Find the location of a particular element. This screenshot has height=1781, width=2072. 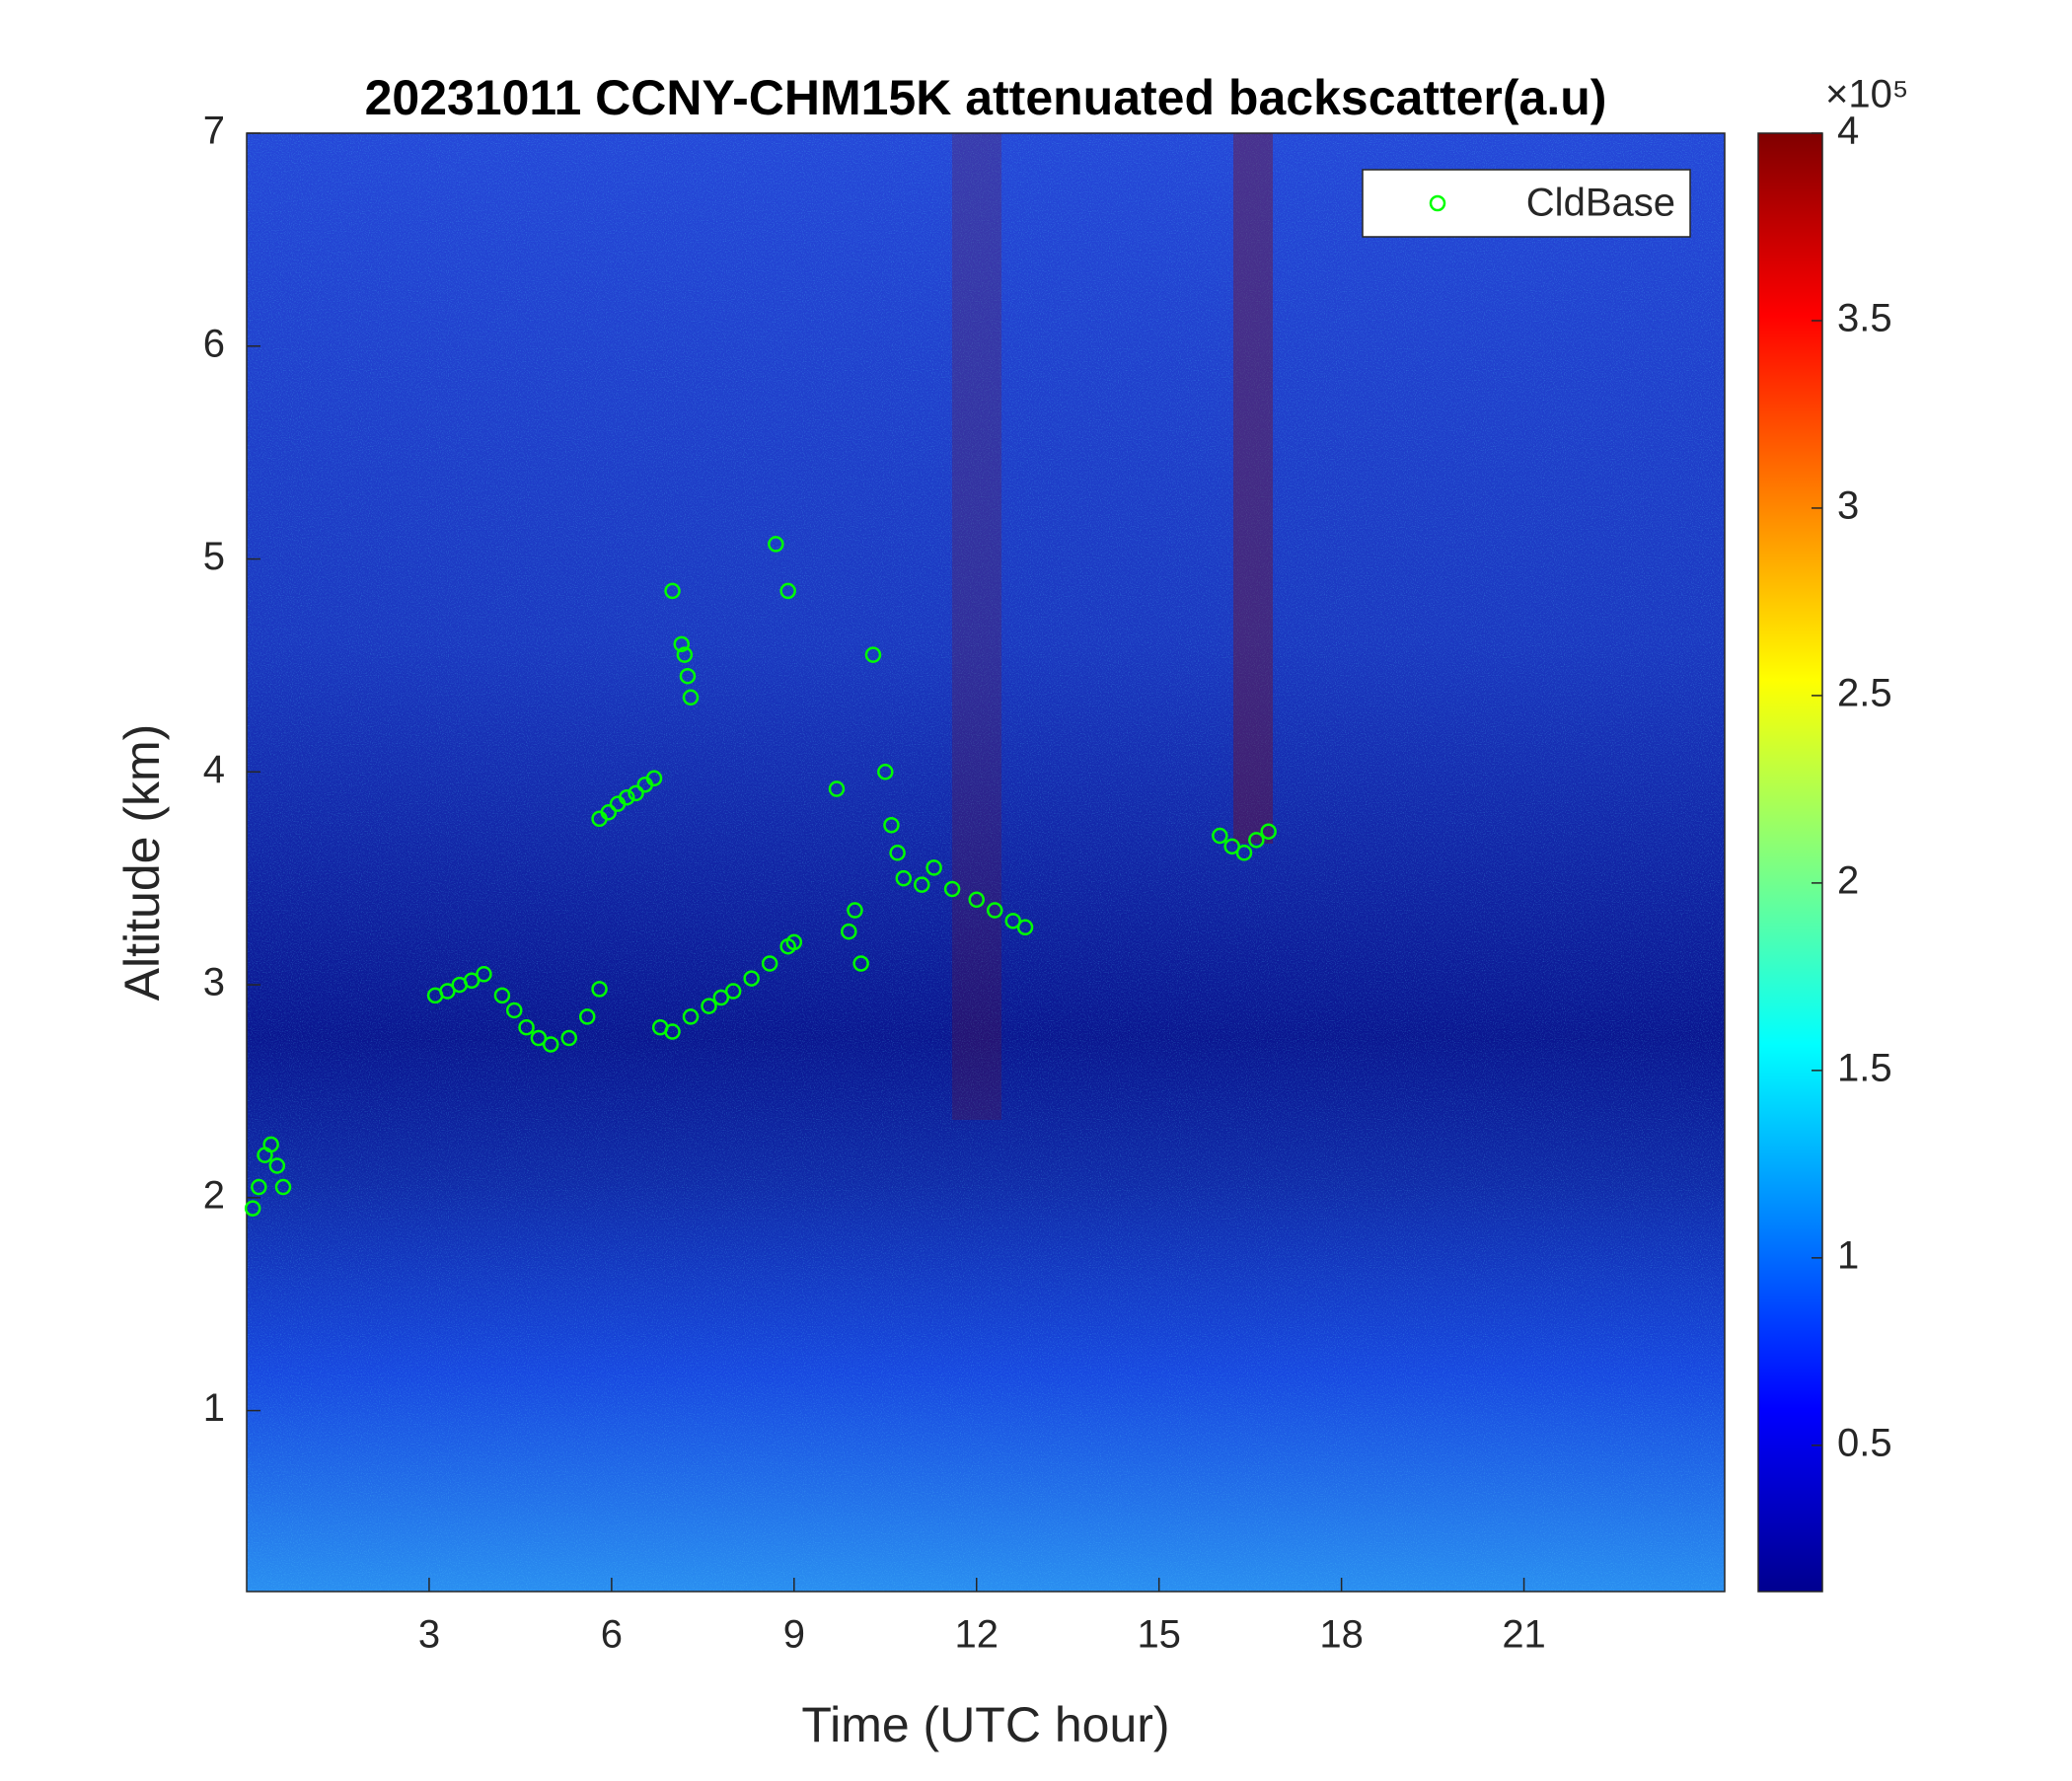

colorbar-tick-label: 2 is located at coordinates (1848, 880).